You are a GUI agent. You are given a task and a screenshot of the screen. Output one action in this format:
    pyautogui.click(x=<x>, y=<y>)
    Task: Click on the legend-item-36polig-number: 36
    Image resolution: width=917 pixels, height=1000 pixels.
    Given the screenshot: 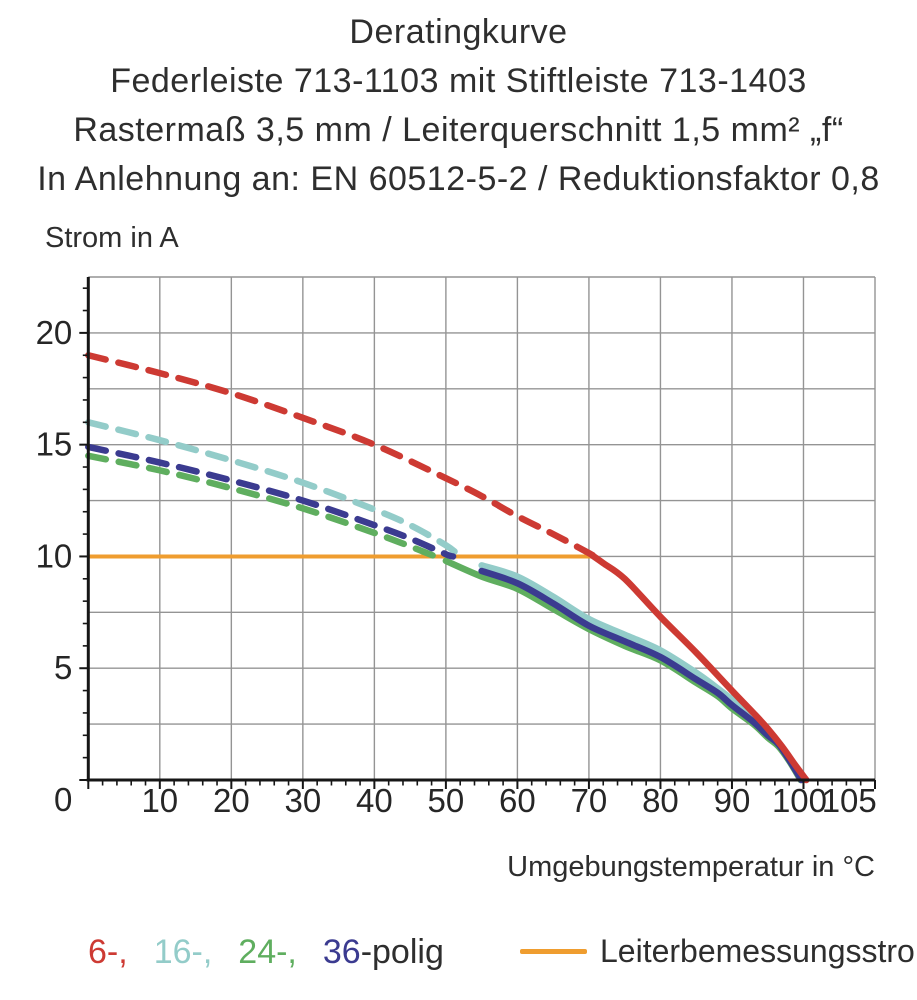 What is the action you would take?
    pyautogui.click(x=341, y=952)
    